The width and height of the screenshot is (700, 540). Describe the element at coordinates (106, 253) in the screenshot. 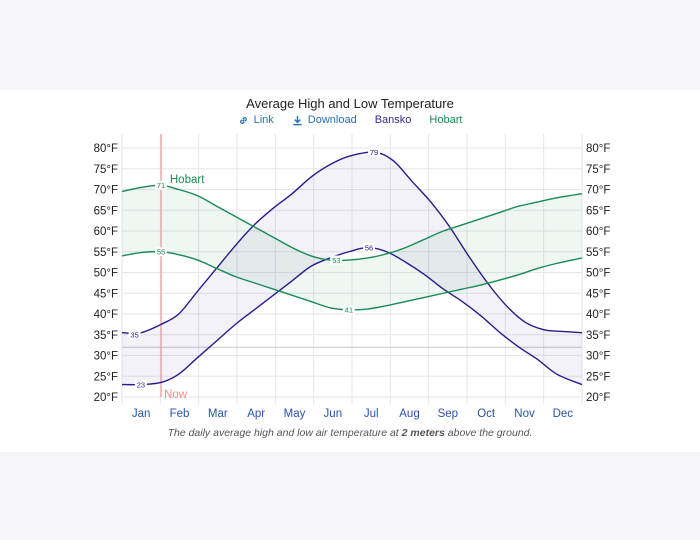

I see `y-tick-left: 55°F` at that location.